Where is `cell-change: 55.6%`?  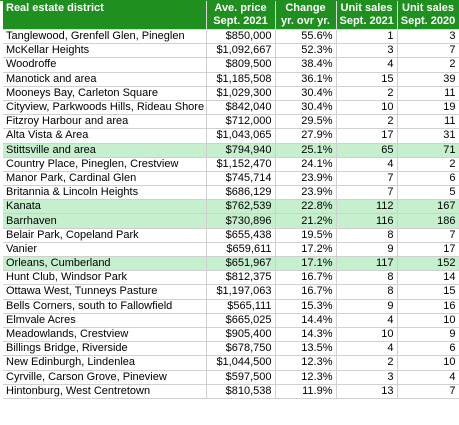
cell-change: 55.6% is located at coordinates (306, 37).